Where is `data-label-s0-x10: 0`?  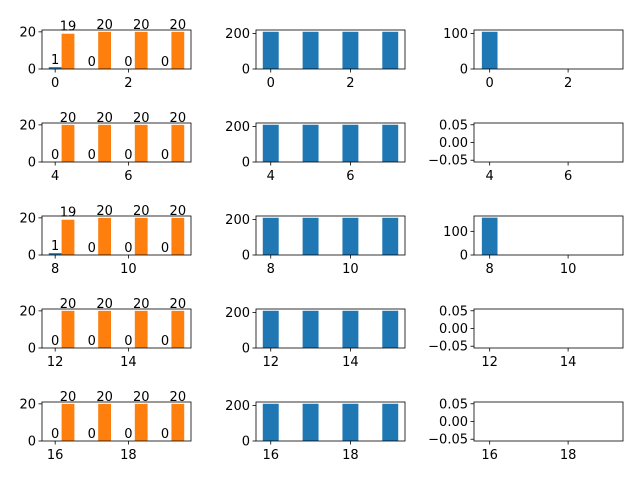
data-label-s0-x10: 0 is located at coordinates (128, 248).